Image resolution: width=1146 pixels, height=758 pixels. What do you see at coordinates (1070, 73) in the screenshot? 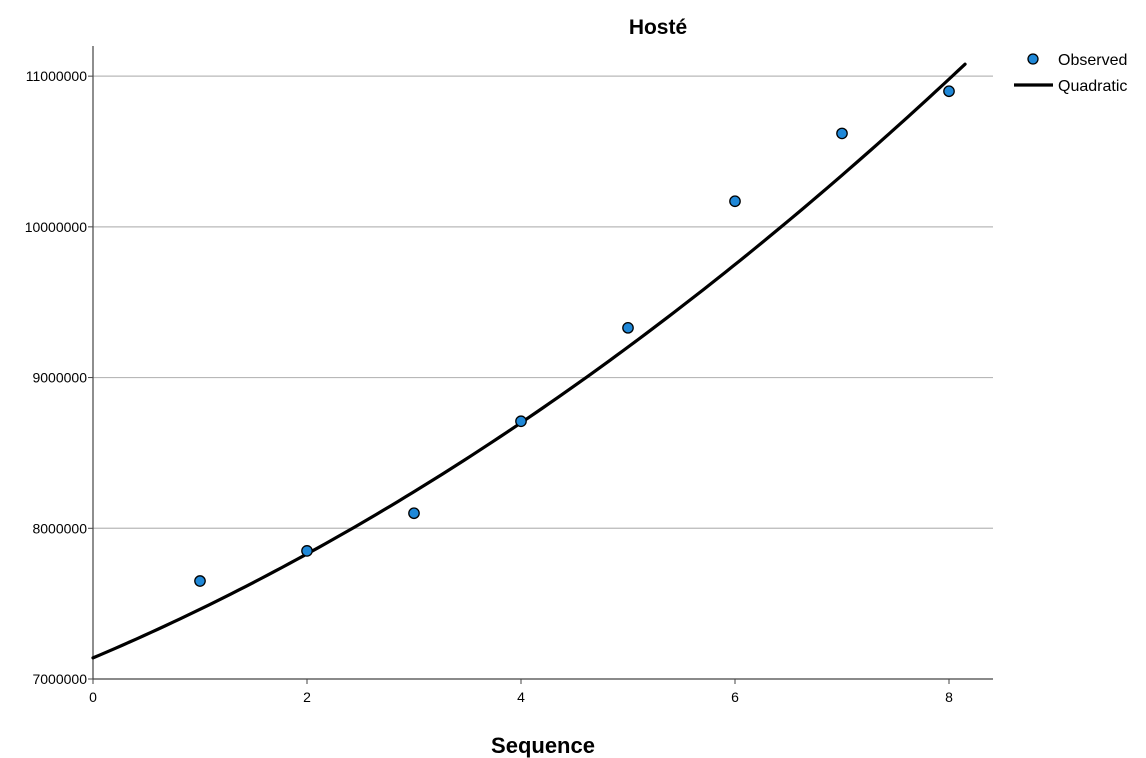
I see `legend: Observed Quadratic` at bounding box center [1070, 73].